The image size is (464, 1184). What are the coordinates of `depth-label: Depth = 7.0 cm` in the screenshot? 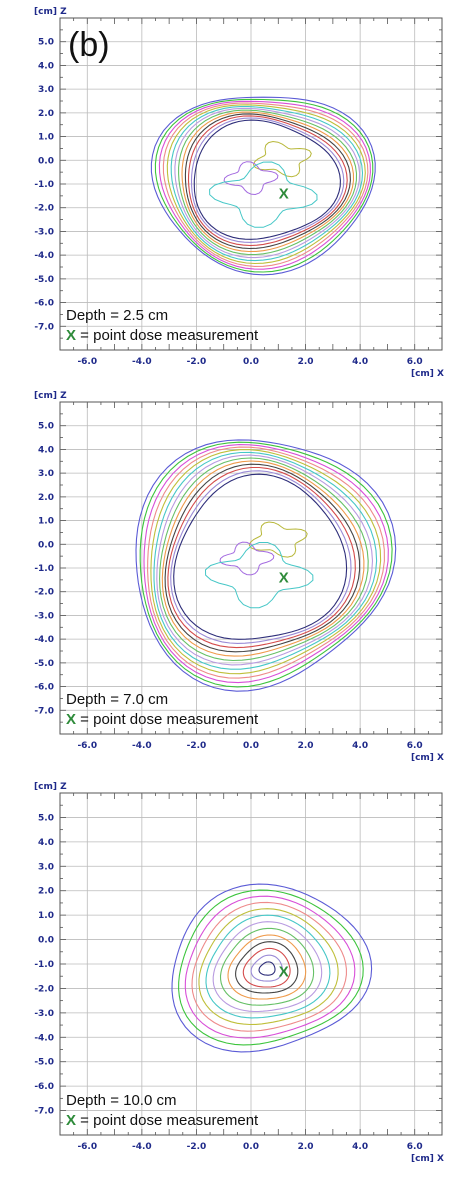 It's located at (117, 699).